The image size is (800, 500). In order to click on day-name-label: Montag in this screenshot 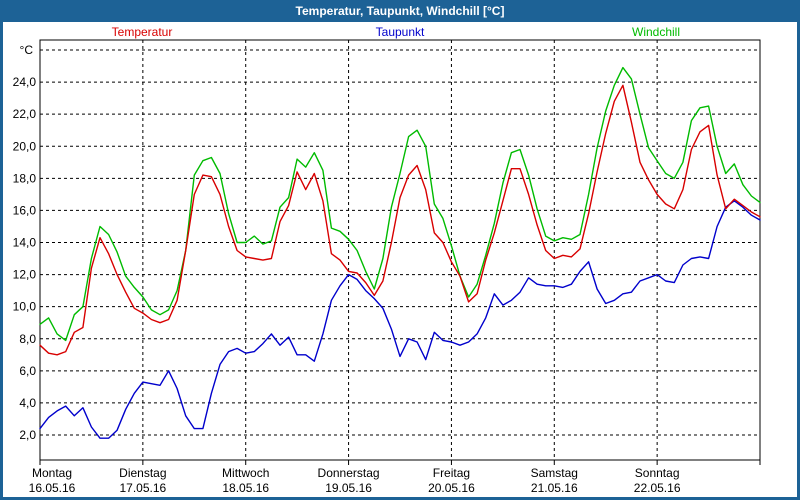, I will do `click(52, 473)`.